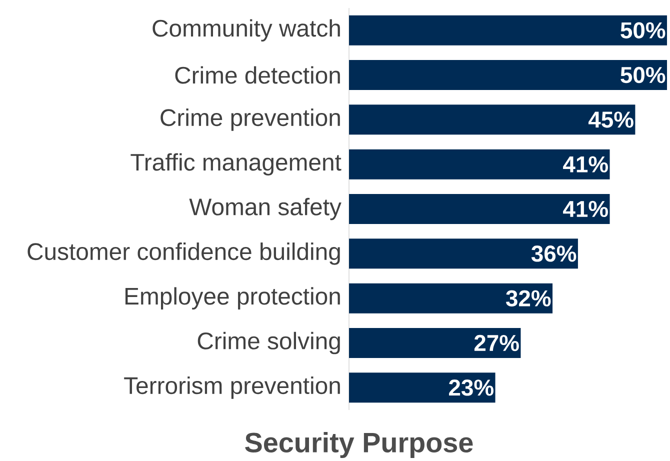 This screenshot has height=461, width=670. I want to click on x-axis-title: Security Purpose, so click(359, 445).